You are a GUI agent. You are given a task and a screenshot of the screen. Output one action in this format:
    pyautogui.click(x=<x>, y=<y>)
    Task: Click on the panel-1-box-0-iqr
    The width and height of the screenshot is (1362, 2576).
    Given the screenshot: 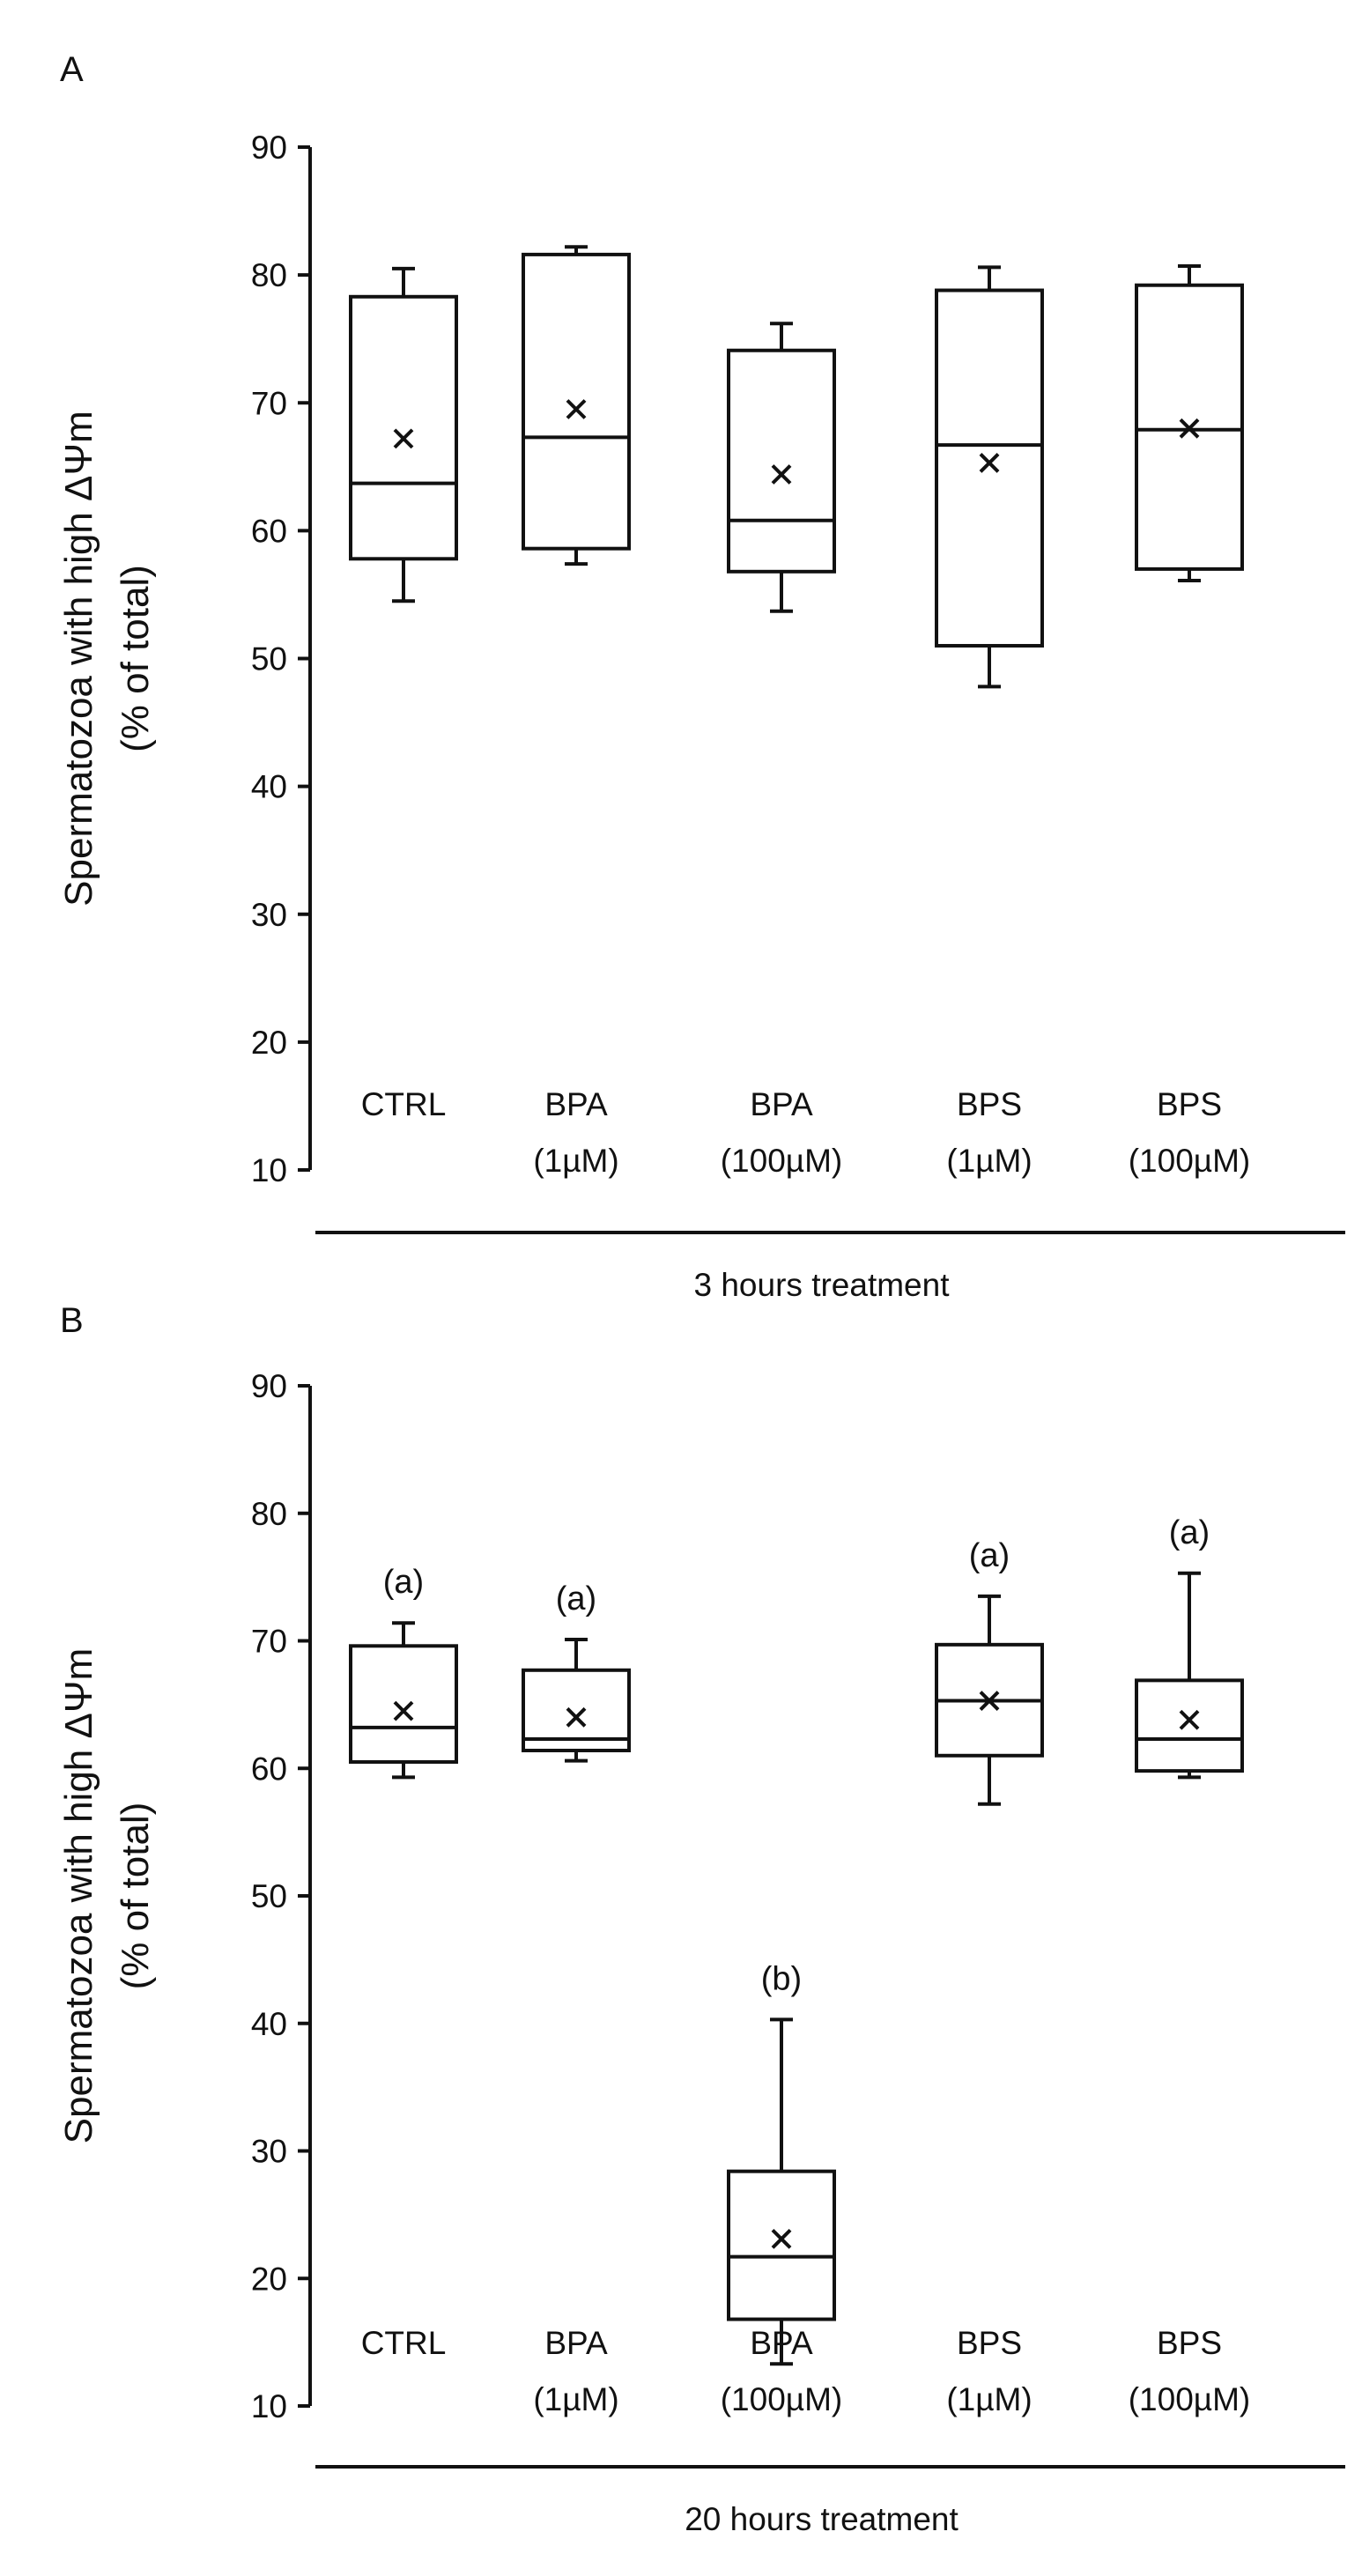 What is the action you would take?
    pyautogui.click(x=403, y=1705)
    